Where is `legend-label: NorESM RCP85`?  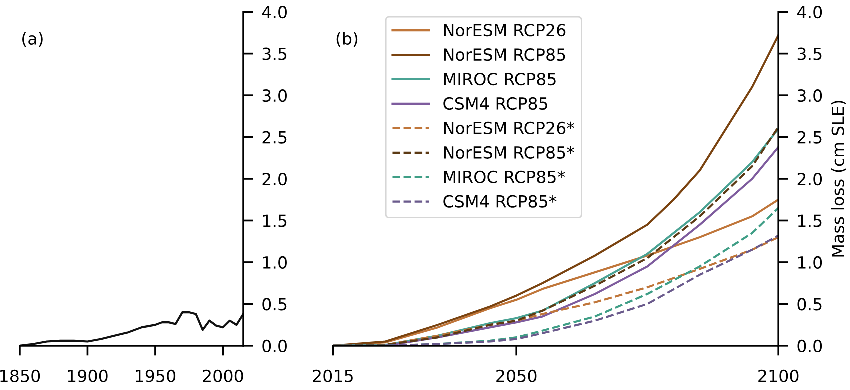 legend-label: NorESM RCP85 is located at coordinates (505, 55).